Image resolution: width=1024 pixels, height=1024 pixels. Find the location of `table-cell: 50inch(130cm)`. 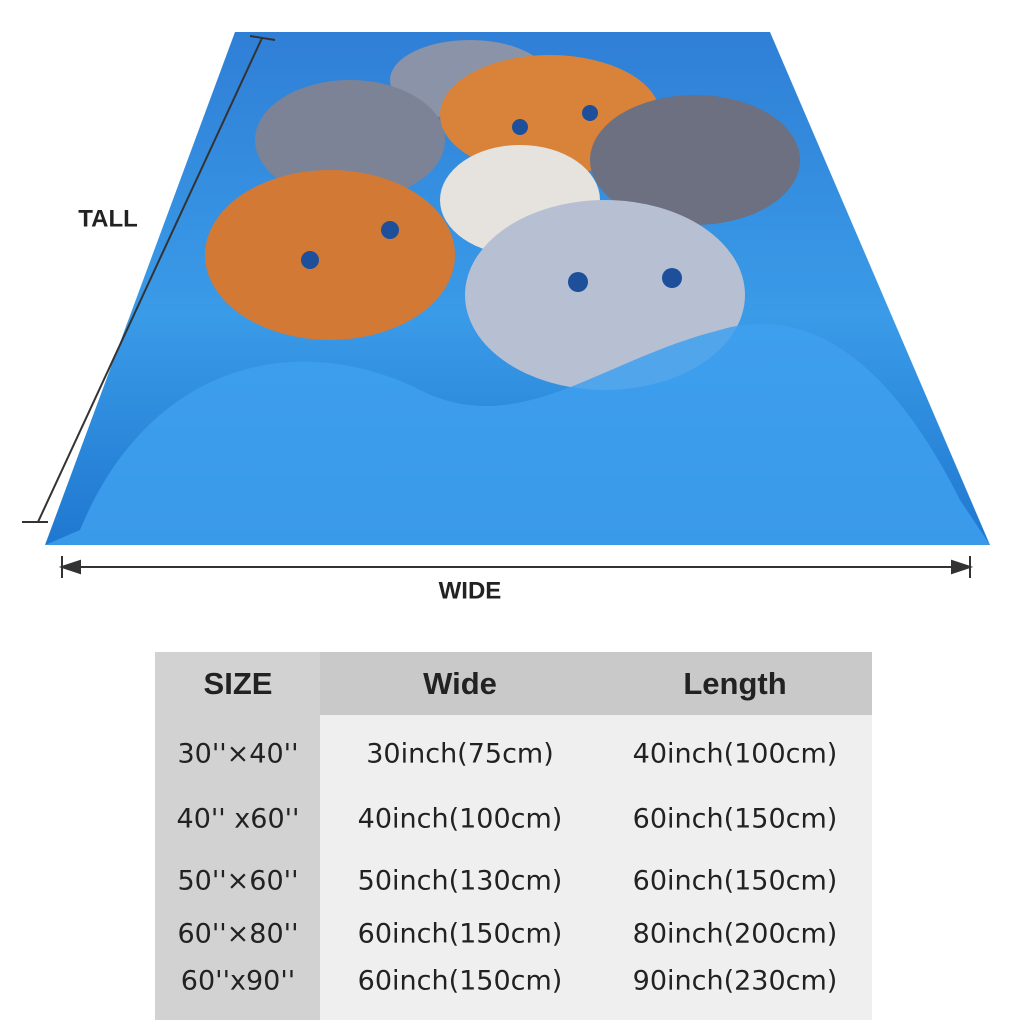

table-cell: 50inch(130cm) is located at coordinates (460, 881).